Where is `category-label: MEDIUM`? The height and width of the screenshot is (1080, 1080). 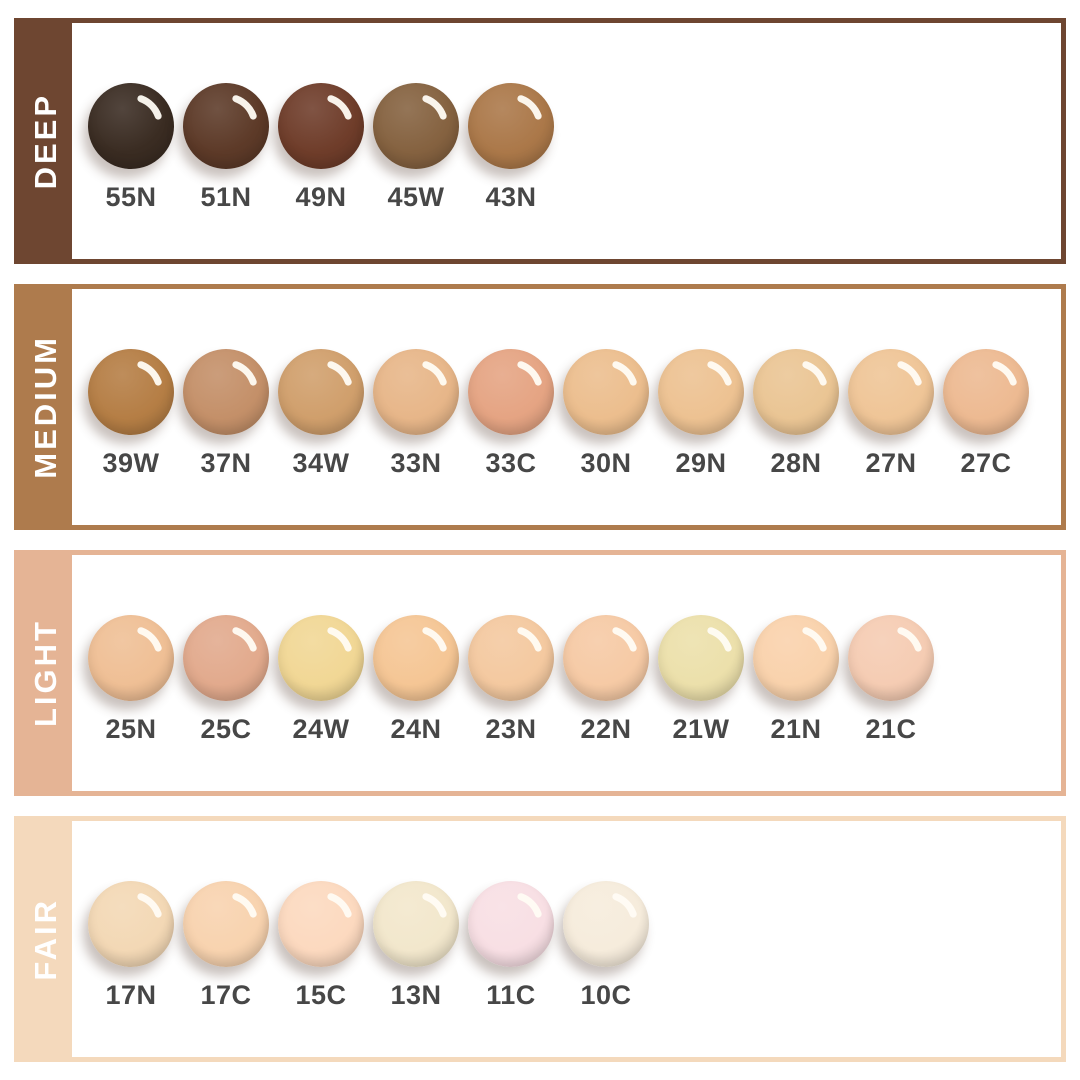 category-label: MEDIUM is located at coordinates (45, 407).